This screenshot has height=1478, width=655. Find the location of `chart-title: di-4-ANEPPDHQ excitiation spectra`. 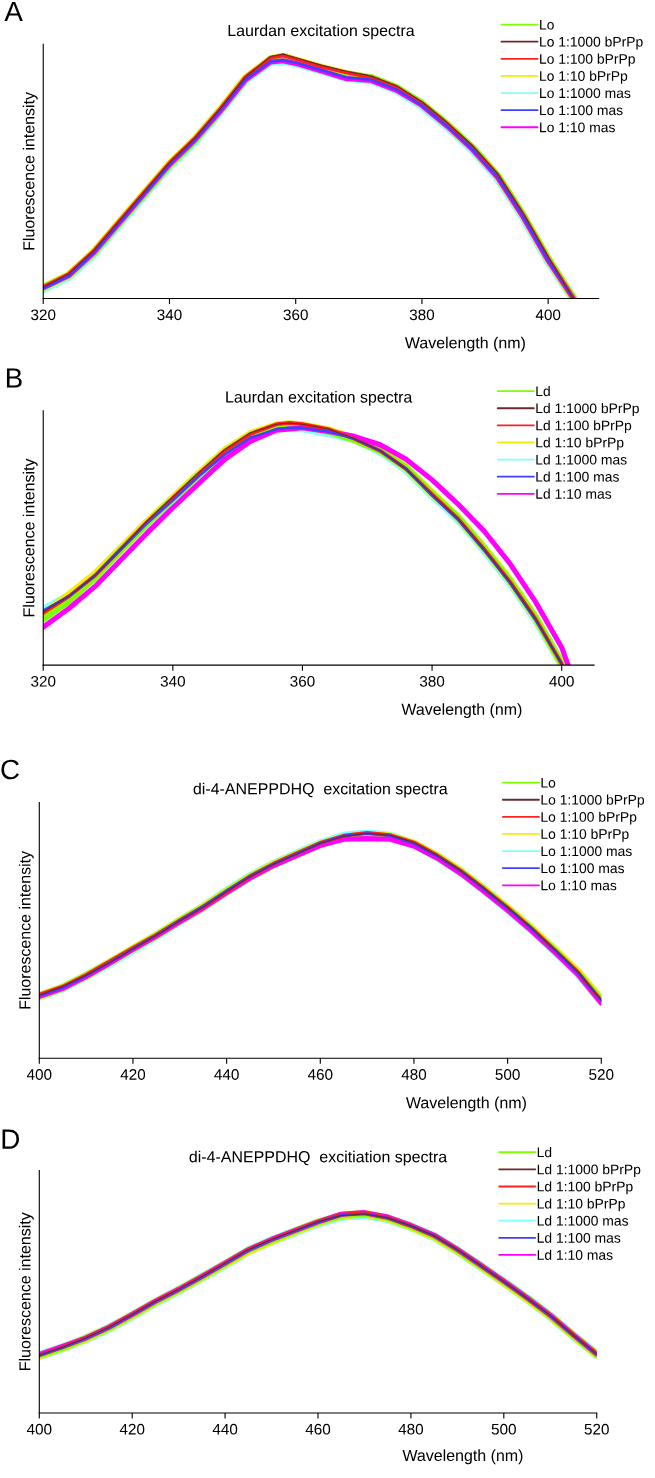

chart-title: di-4-ANEPPDHQ excitiation spectra is located at coordinates (318, 1158).